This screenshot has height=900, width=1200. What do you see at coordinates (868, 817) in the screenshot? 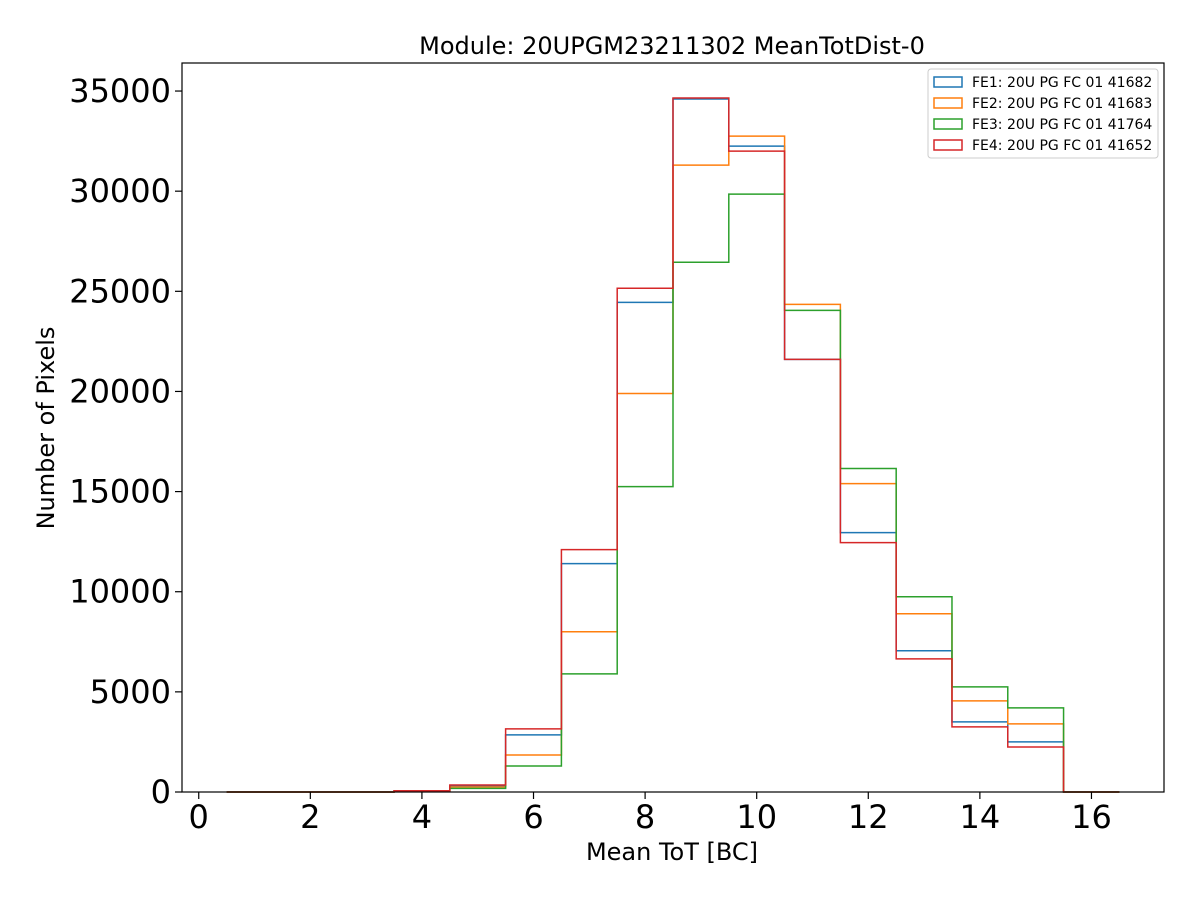
I see `x-tick-label: 12` at bounding box center [868, 817].